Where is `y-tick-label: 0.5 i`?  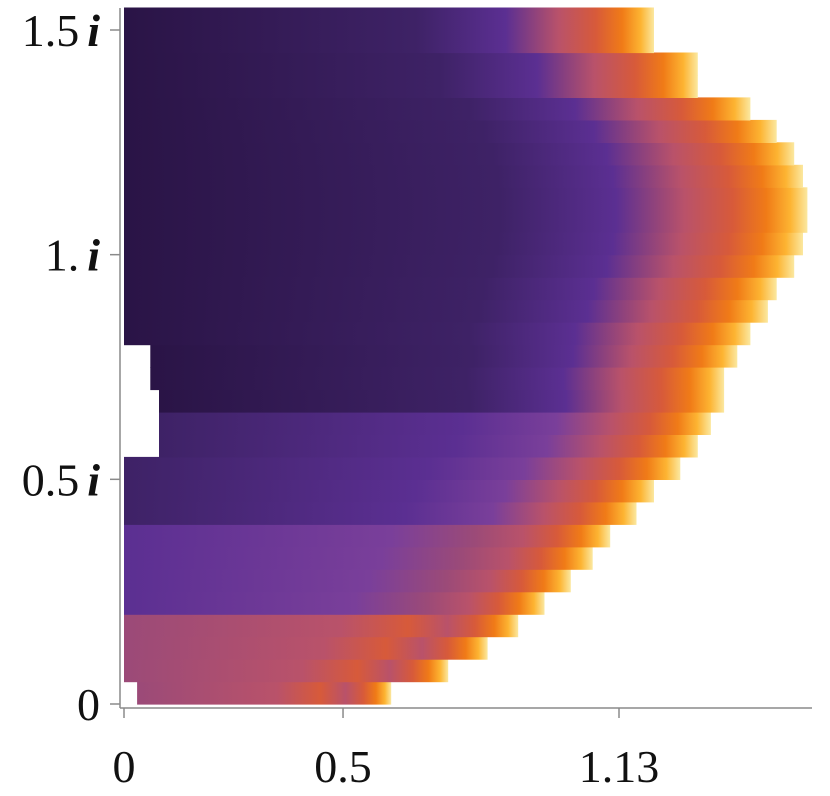 y-tick-label: 0.5 i is located at coordinates (61, 479).